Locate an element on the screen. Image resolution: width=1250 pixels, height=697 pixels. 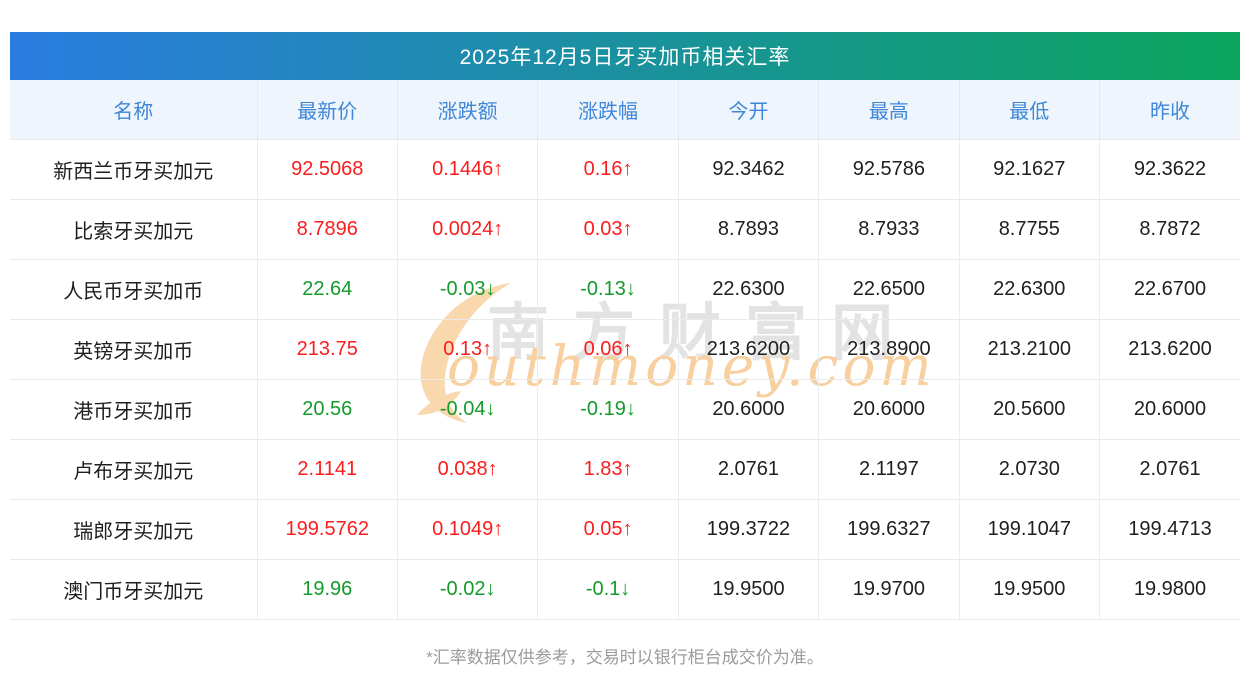
cell-high: 8.7933 is located at coordinates (889, 228).